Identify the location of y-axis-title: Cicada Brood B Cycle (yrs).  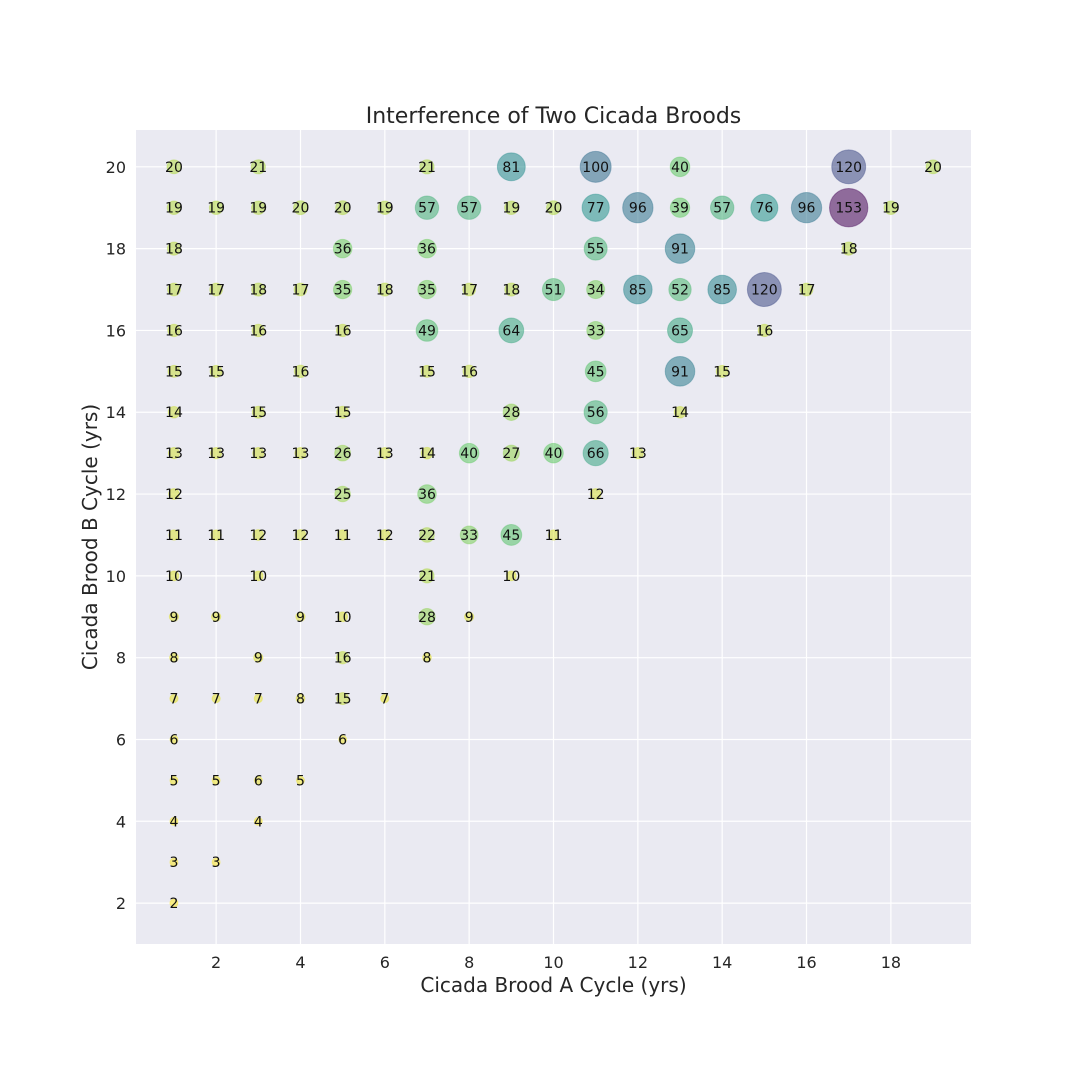
(90, 537).